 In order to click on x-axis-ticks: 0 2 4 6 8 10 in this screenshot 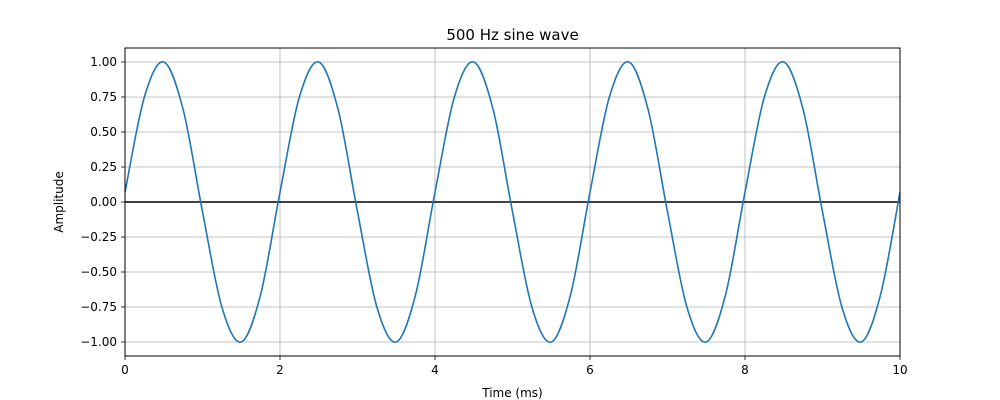, I will do `click(514, 366)`.